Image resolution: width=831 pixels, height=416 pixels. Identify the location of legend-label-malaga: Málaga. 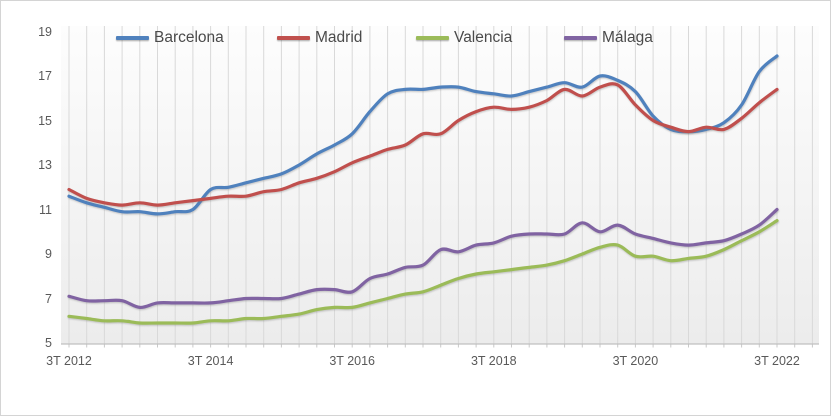
(627, 37).